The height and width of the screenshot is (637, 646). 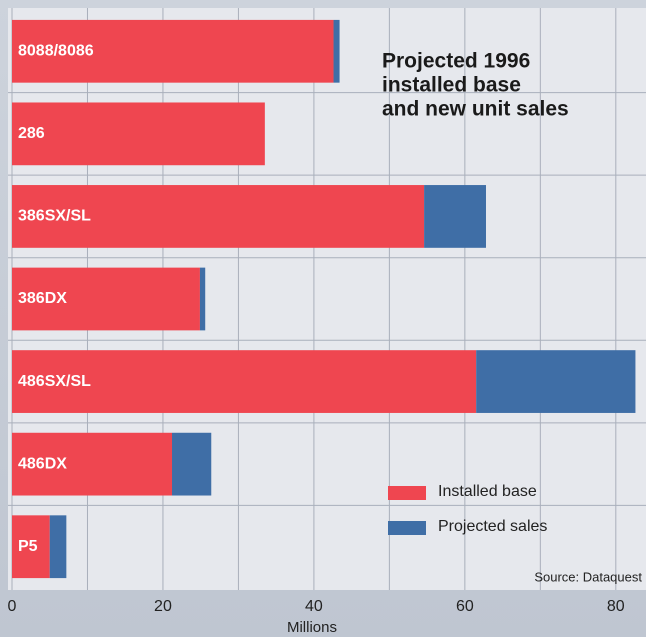 What do you see at coordinates (487, 491) in the screenshot?
I see `legend-label: Installed base` at bounding box center [487, 491].